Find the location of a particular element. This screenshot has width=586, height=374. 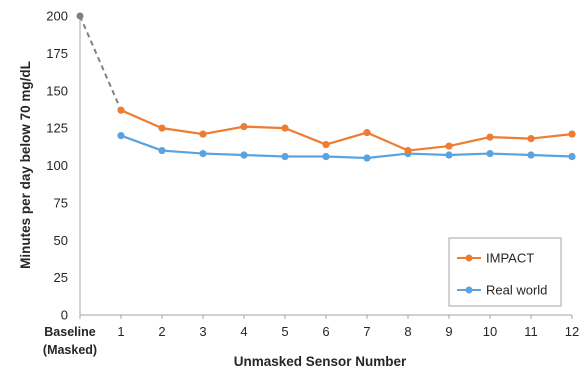

x-tick-label: 6 is located at coordinates (325, 331).